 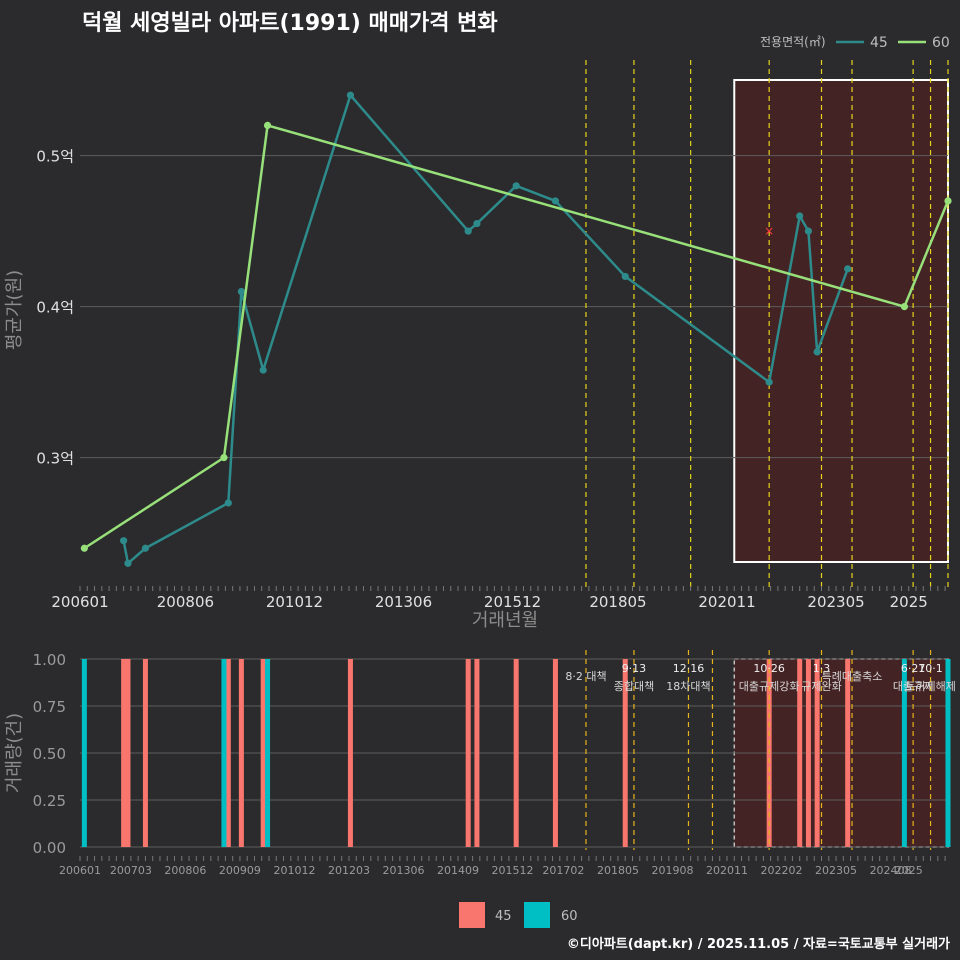 I want to click on event-date: 6·27, so click(x=913, y=668).